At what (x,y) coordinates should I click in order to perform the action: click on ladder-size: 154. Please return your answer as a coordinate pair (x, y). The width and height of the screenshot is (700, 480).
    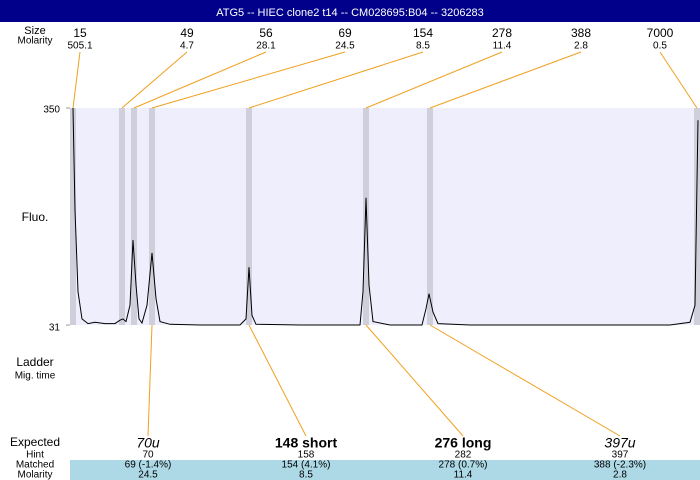
    Looking at the image, I should click on (423, 33).